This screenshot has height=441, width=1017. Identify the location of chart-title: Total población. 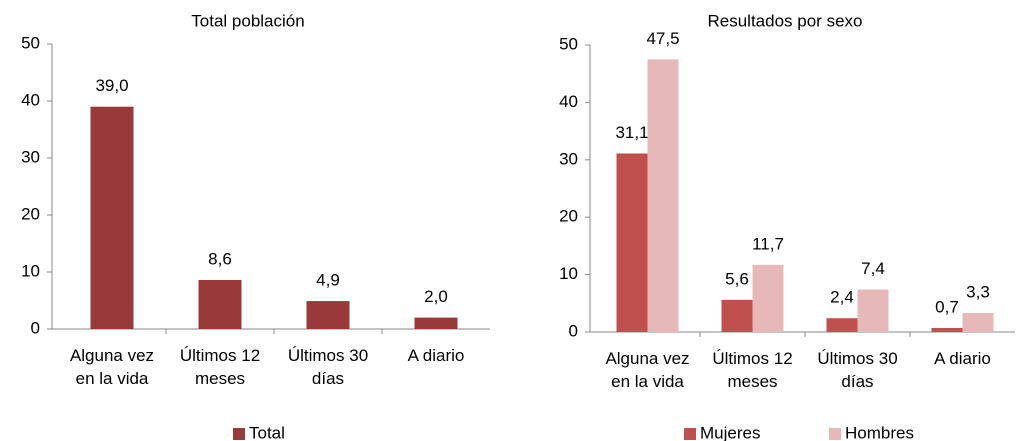
(247, 20).